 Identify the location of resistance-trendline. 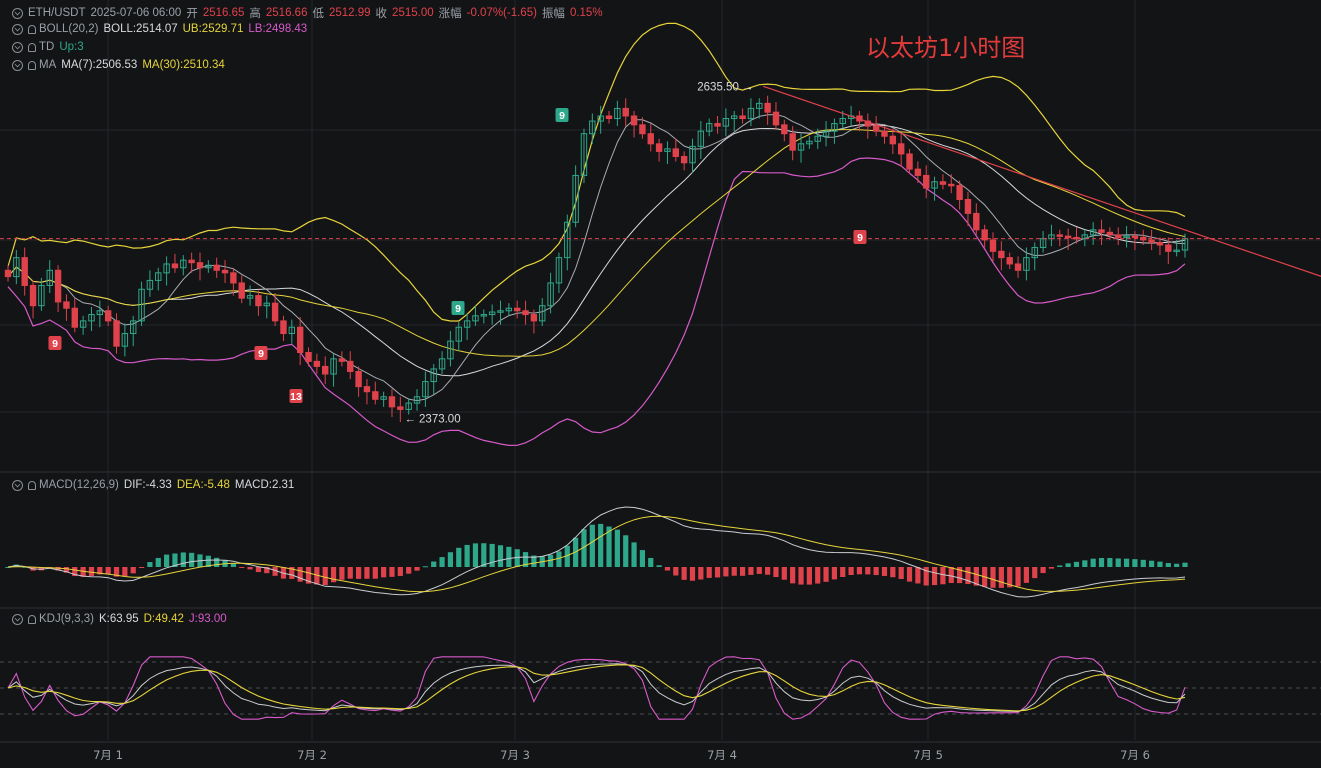
(1042, 181).